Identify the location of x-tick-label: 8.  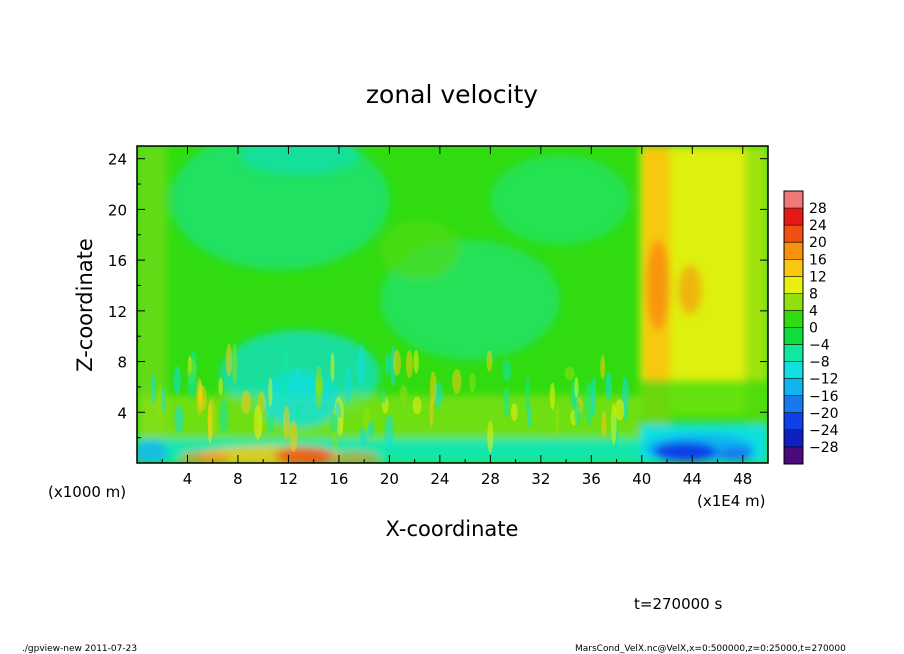
(238, 479).